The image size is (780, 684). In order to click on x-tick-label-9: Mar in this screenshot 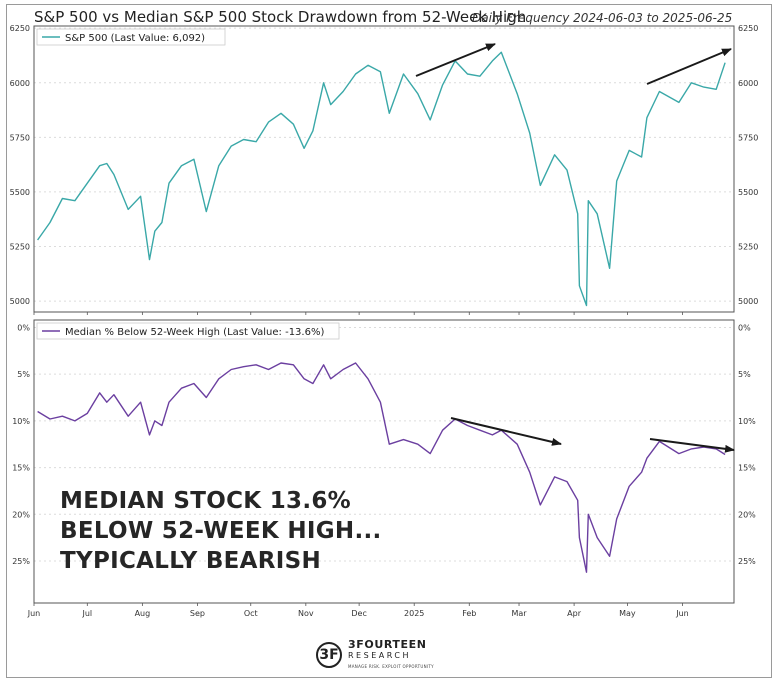, I will do `click(519, 613)`.